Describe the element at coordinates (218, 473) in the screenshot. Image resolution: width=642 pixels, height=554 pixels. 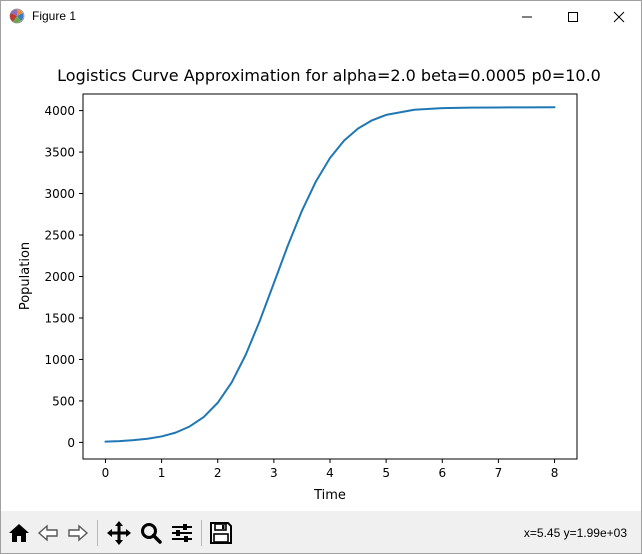
I see `x-tick-label: 2` at that location.